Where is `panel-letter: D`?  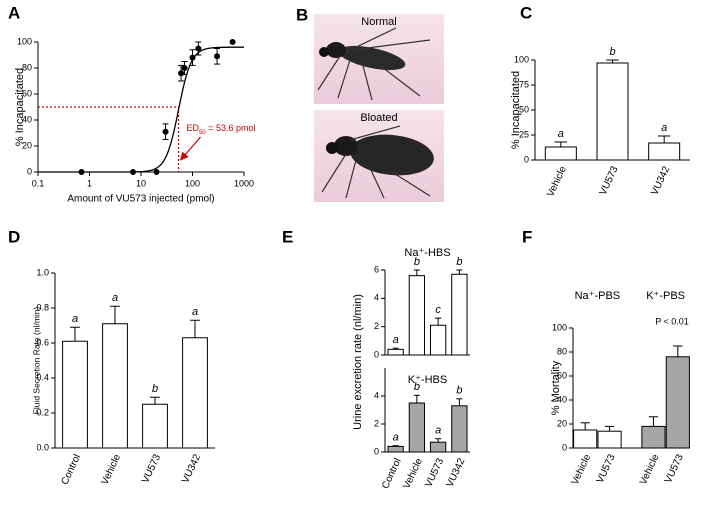
panel-letter: D is located at coordinates (14, 236).